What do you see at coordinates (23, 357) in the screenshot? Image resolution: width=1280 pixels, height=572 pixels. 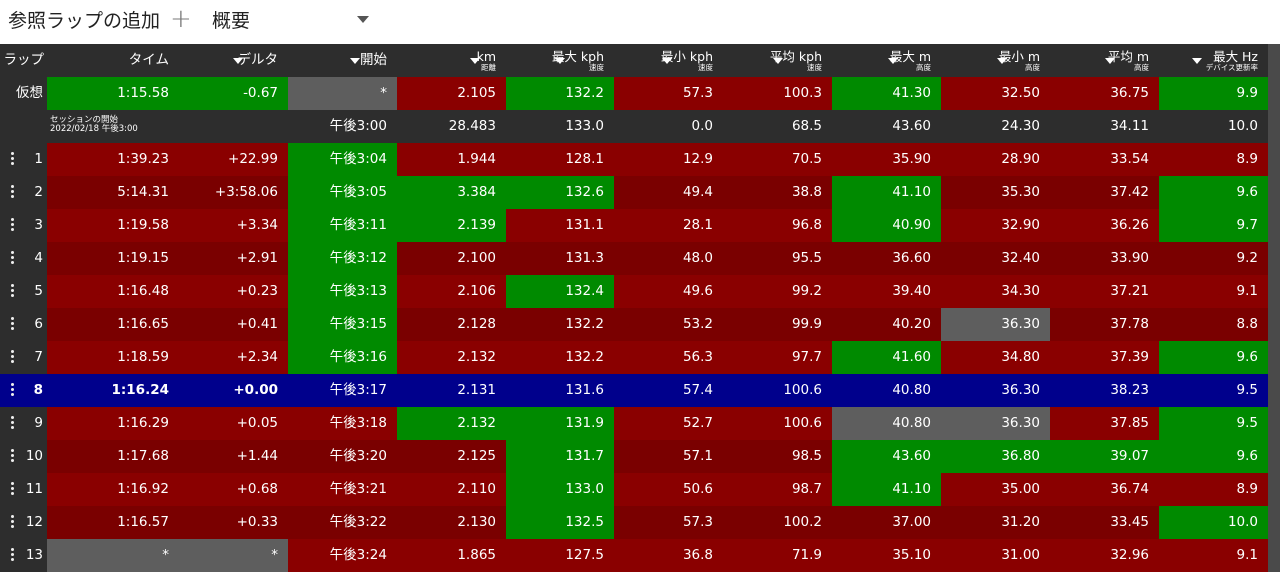 I see `lap-label: 7` at bounding box center [23, 357].